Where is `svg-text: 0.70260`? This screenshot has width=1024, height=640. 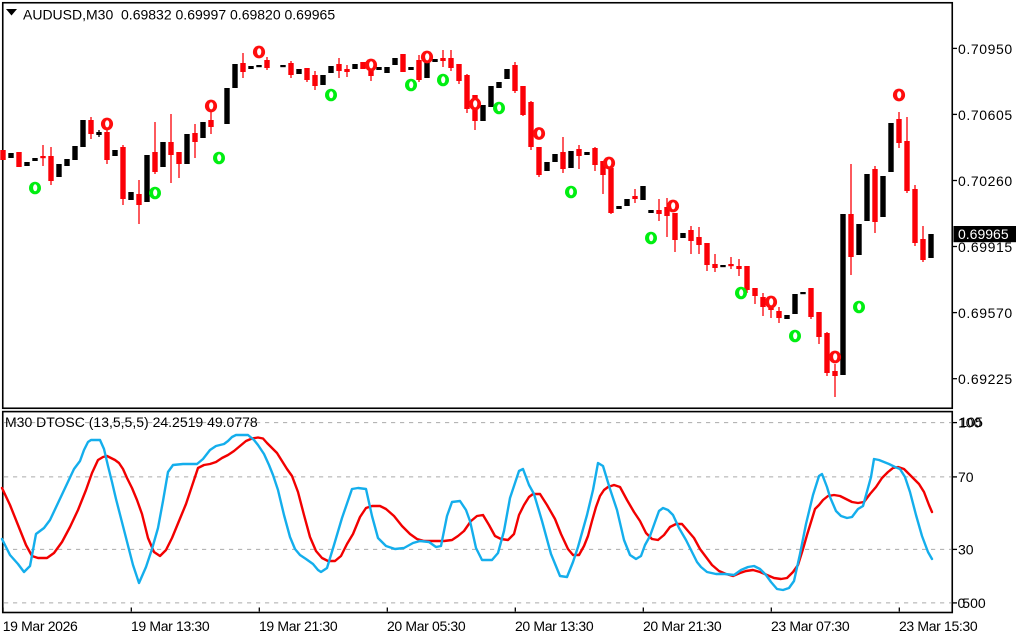
svg-text: 0.70260 is located at coordinates (985, 181).